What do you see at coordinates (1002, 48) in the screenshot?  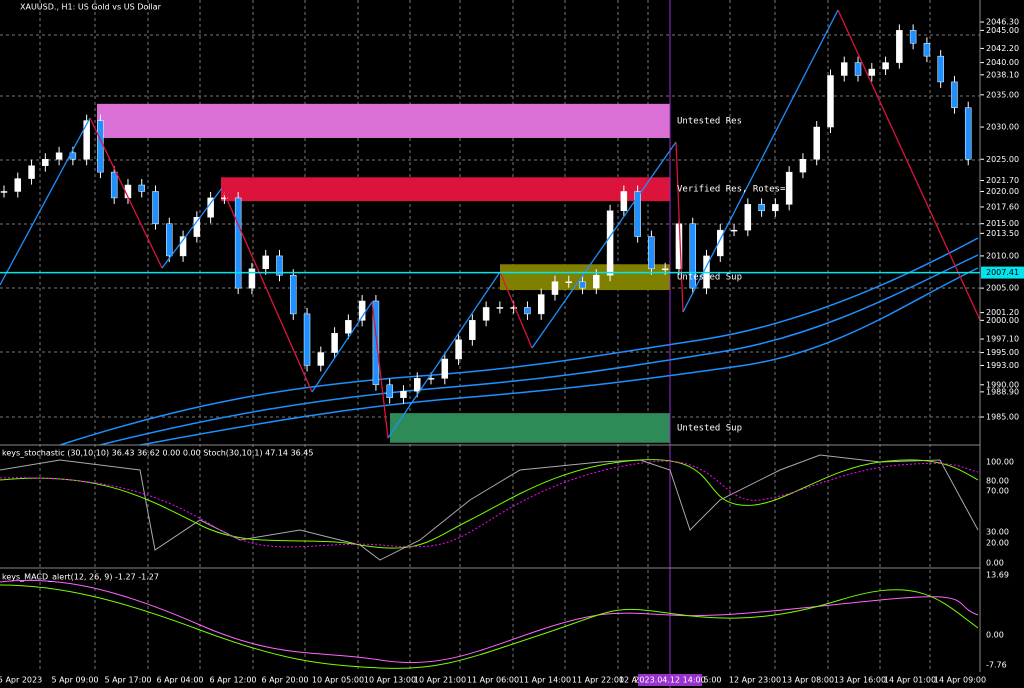 I see `price-label: 2042.20` at bounding box center [1002, 48].